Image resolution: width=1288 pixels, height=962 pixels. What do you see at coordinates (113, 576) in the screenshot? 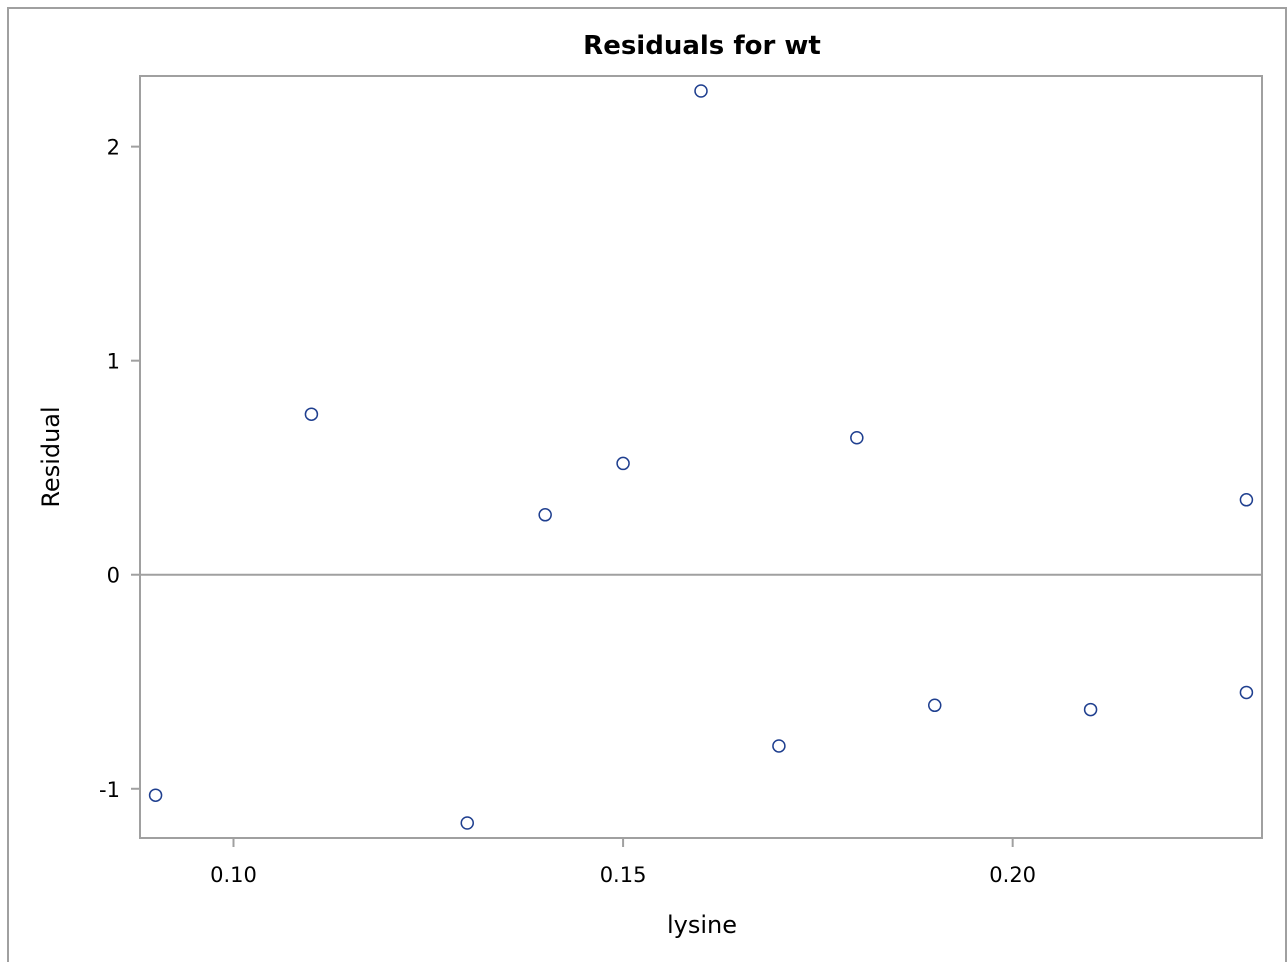
I see `y-tick-label: 0` at bounding box center [113, 576].